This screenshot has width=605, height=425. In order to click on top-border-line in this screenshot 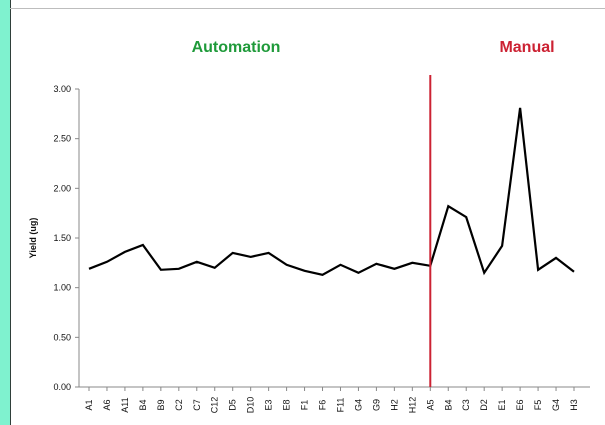, I will do `click(307, 8)`.